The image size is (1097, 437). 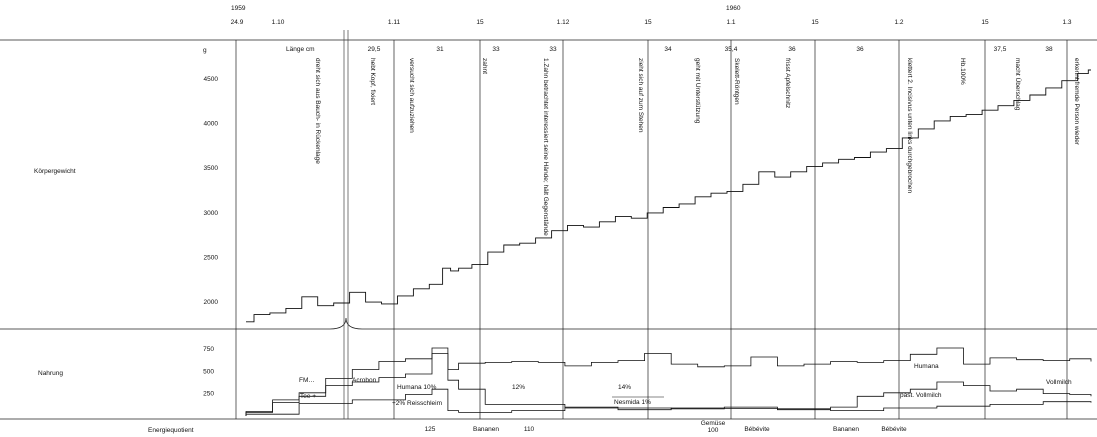 What do you see at coordinates (440, 49) in the screenshot?
I see `length-value: 31` at bounding box center [440, 49].